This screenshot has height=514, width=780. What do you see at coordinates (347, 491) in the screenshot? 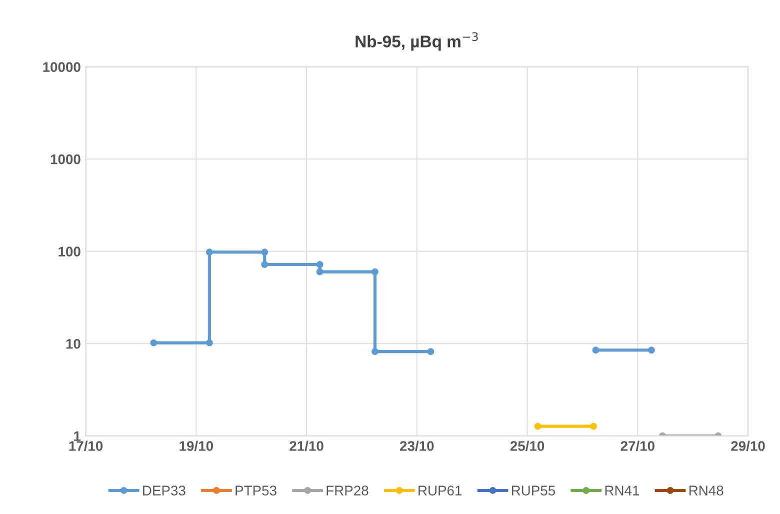
I see `legend-label: FRP28` at bounding box center [347, 491].